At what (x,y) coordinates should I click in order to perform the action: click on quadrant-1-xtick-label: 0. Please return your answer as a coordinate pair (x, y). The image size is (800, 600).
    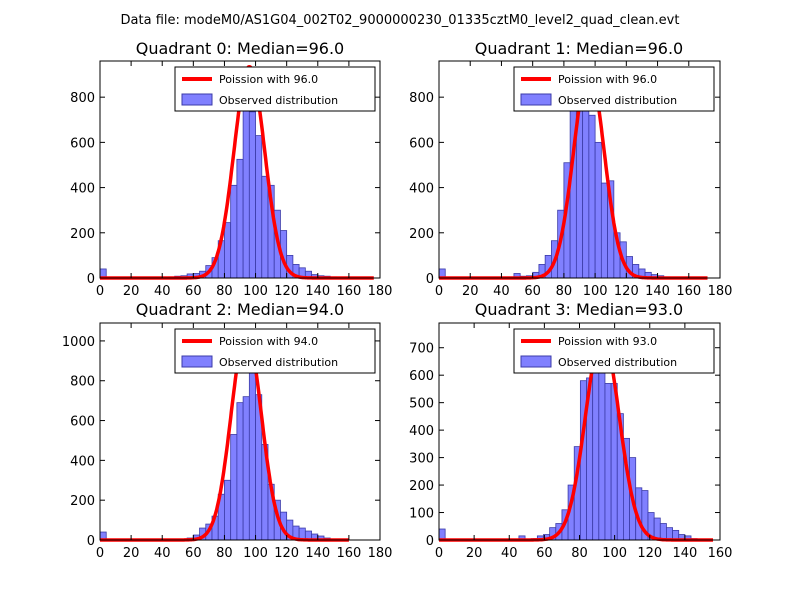
    Looking at the image, I should click on (439, 291).